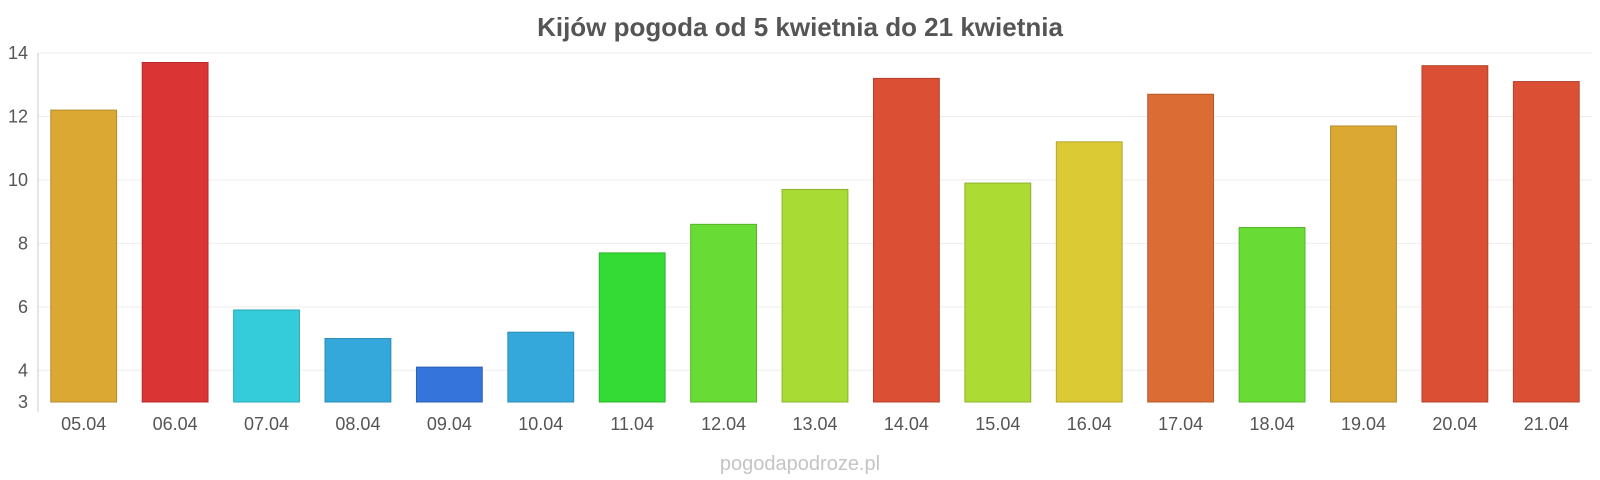 Image resolution: width=1600 pixels, height=480 pixels. I want to click on x-tick-label: 16.04, so click(1089, 424).